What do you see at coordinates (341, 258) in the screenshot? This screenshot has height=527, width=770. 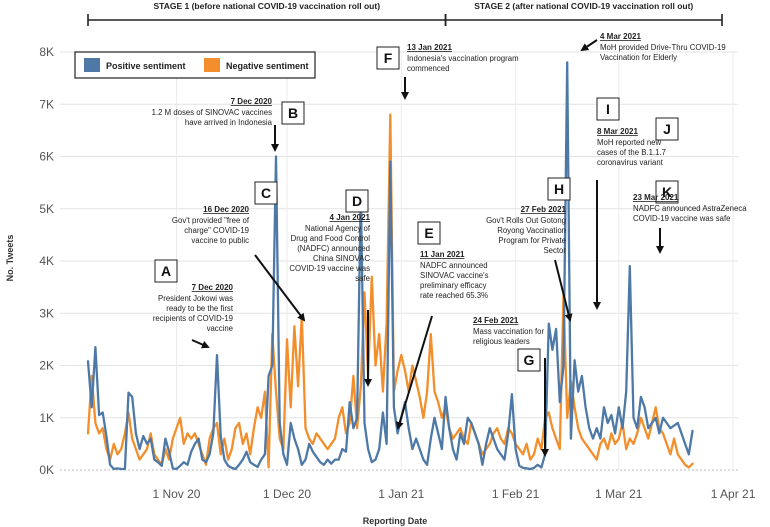 I see `annotation-text-line: China SINOVAC` at bounding box center [341, 258].